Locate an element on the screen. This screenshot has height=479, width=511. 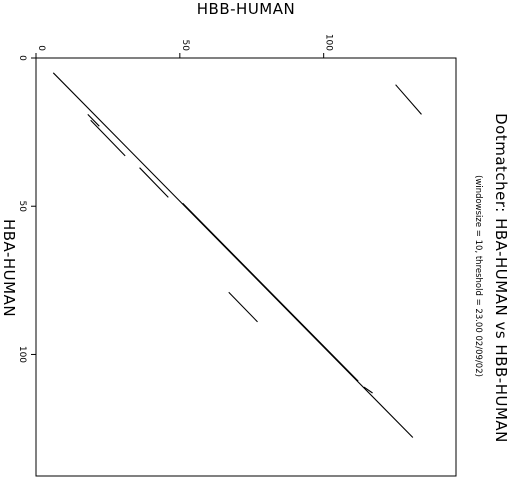
x-tick-label: 50 is located at coordinates (185, 46).